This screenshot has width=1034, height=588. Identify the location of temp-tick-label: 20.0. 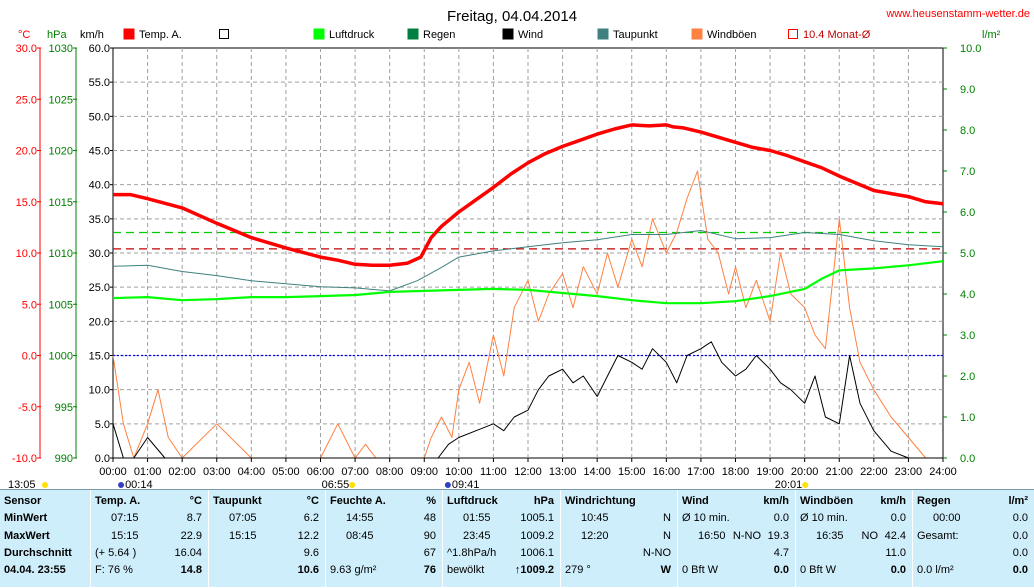
(26, 152).